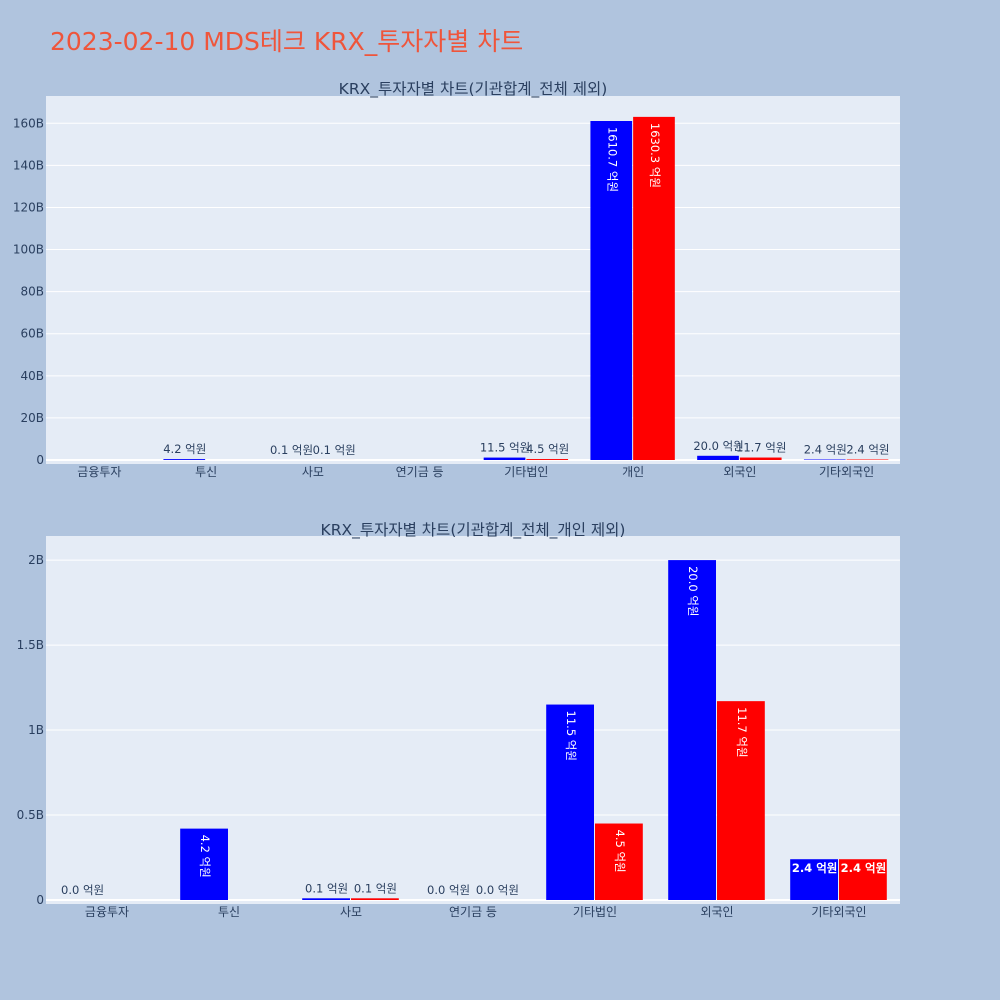 The image size is (1000, 1000). What do you see at coordinates (28, 250) in the screenshot?
I see `y-tick-label: 100B` at bounding box center [28, 250].